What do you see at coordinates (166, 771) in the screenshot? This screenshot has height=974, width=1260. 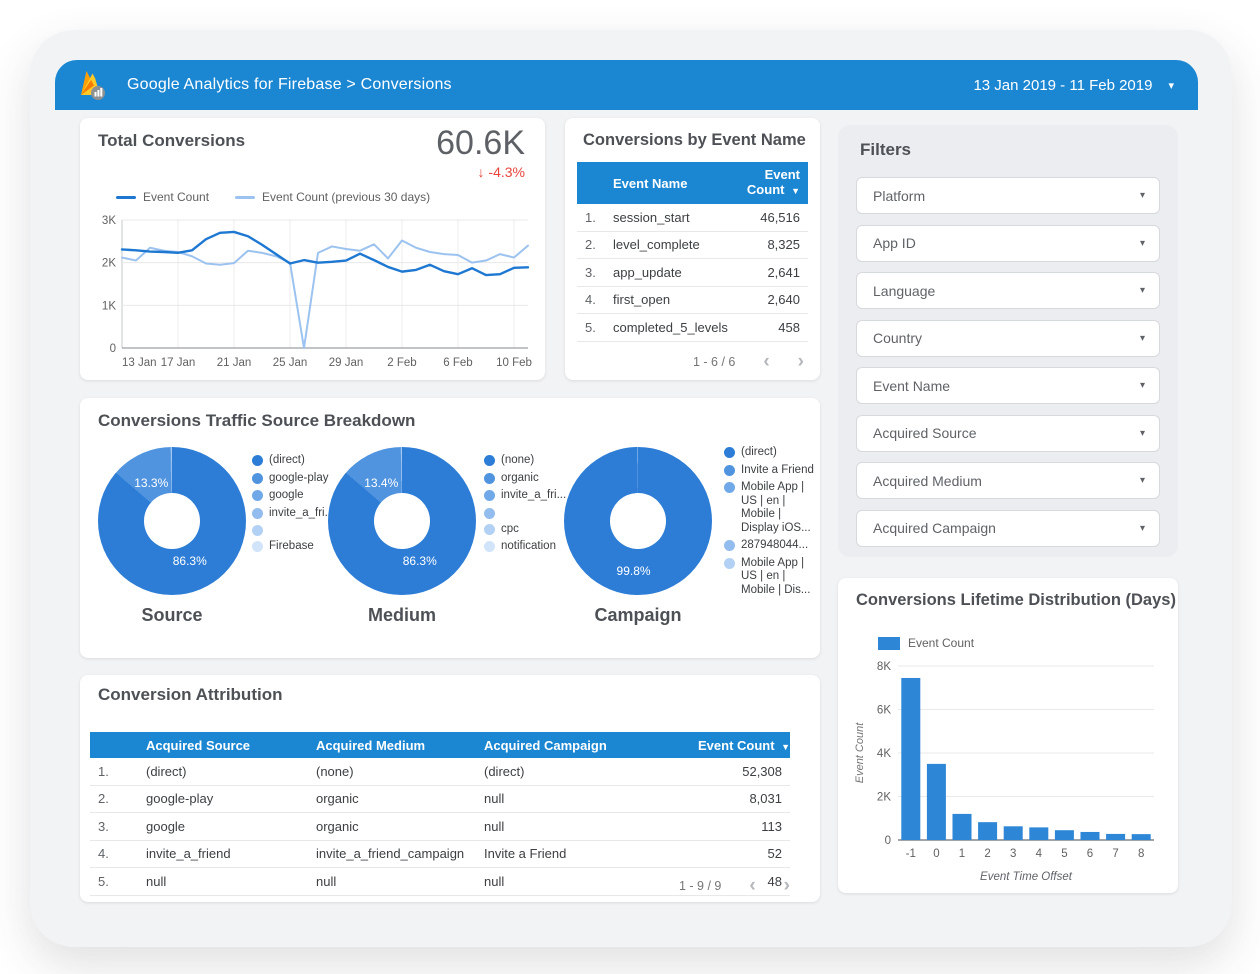 I see `acquired-source-cell: (direct)` at bounding box center [166, 771].